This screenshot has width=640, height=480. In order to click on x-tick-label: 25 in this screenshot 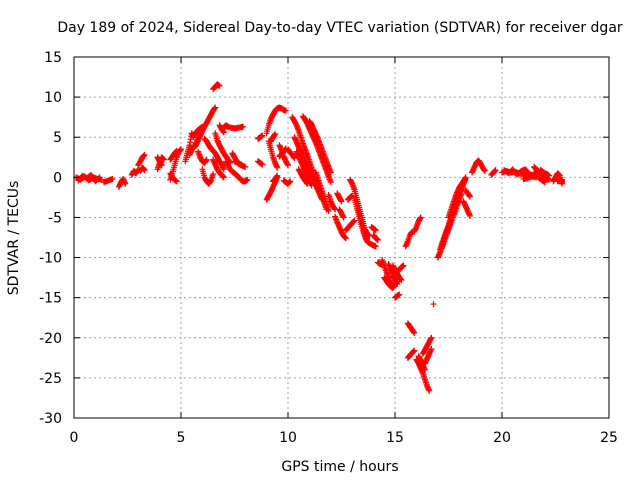, I will do `click(609, 438)`.